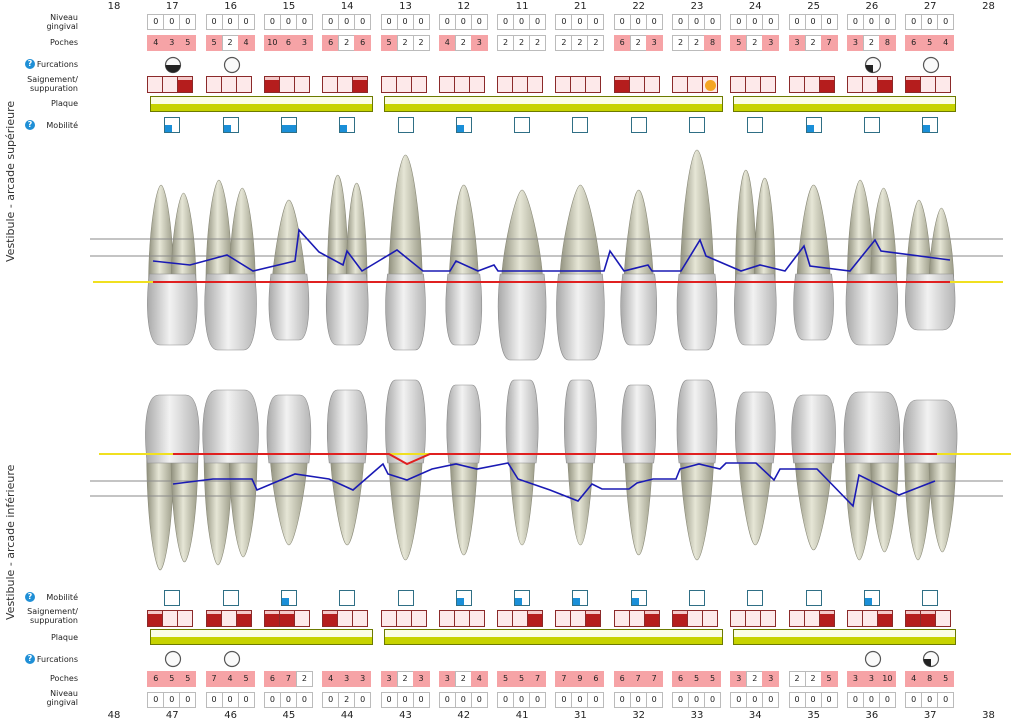 This screenshot has width=1024, height=723. I want to click on tooth-number: 18, so click(114, 6).